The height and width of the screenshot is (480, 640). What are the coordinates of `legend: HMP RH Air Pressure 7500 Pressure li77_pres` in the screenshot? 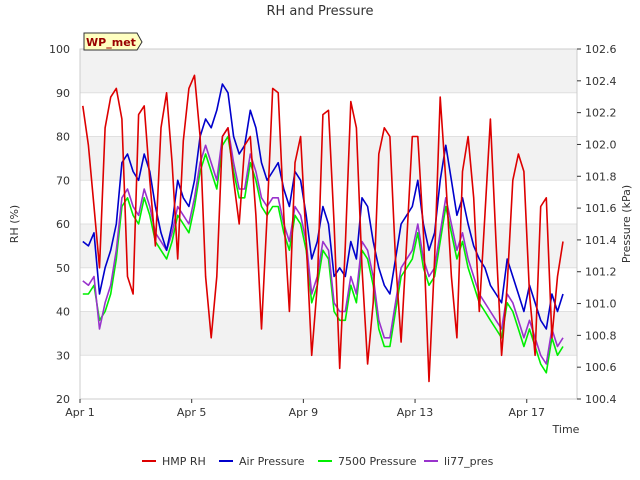 It's located at (318, 461).